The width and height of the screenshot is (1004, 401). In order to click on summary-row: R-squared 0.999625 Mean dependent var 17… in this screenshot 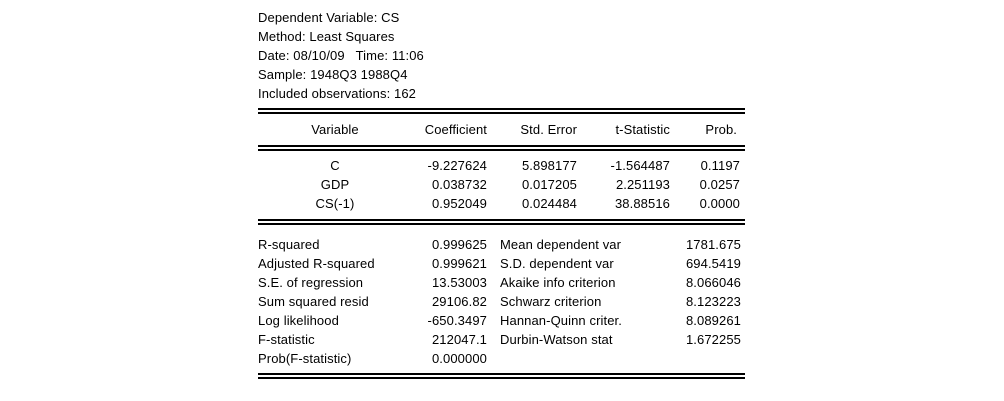, I will do `click(501, 244)`.